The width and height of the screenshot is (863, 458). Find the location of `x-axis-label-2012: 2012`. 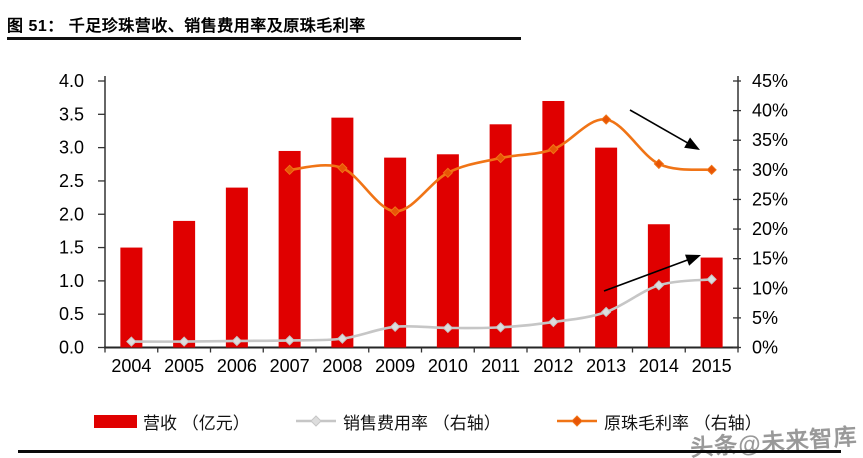

x-axis-label-2012: 2012 is located at coordinates (553, 366).